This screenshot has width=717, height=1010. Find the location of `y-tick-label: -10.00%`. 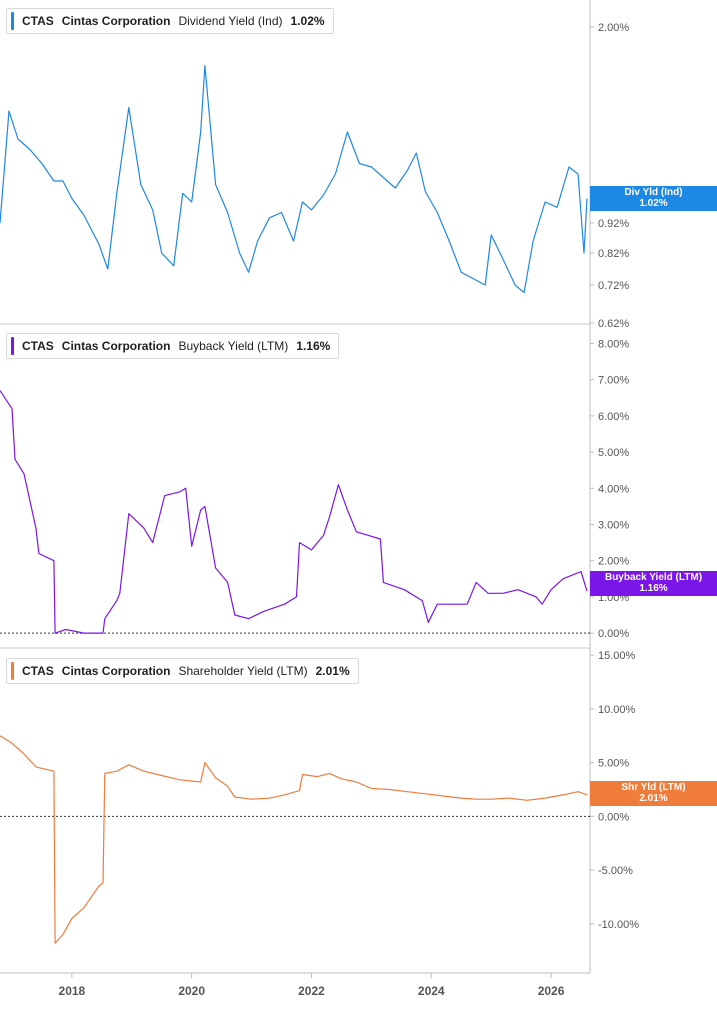

y-tick-label: -10.00% is located at coordinates (618, 925).